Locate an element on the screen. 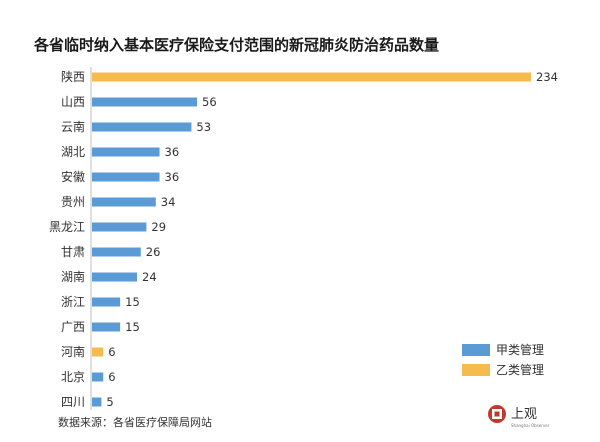 The width and height of the screenshot is (600, 442). legend-swatch-yi is located at coordinates (476, 370).